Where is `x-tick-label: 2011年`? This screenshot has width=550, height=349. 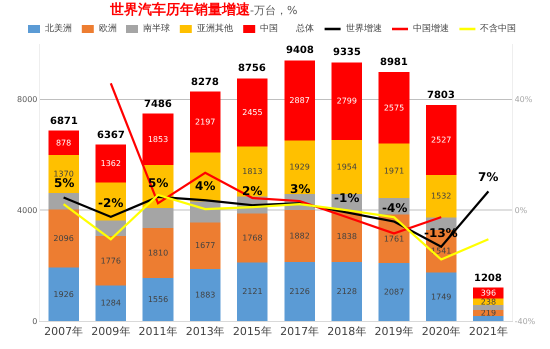 x-tick-label: 2011年 is located at coordinates (158, 331).